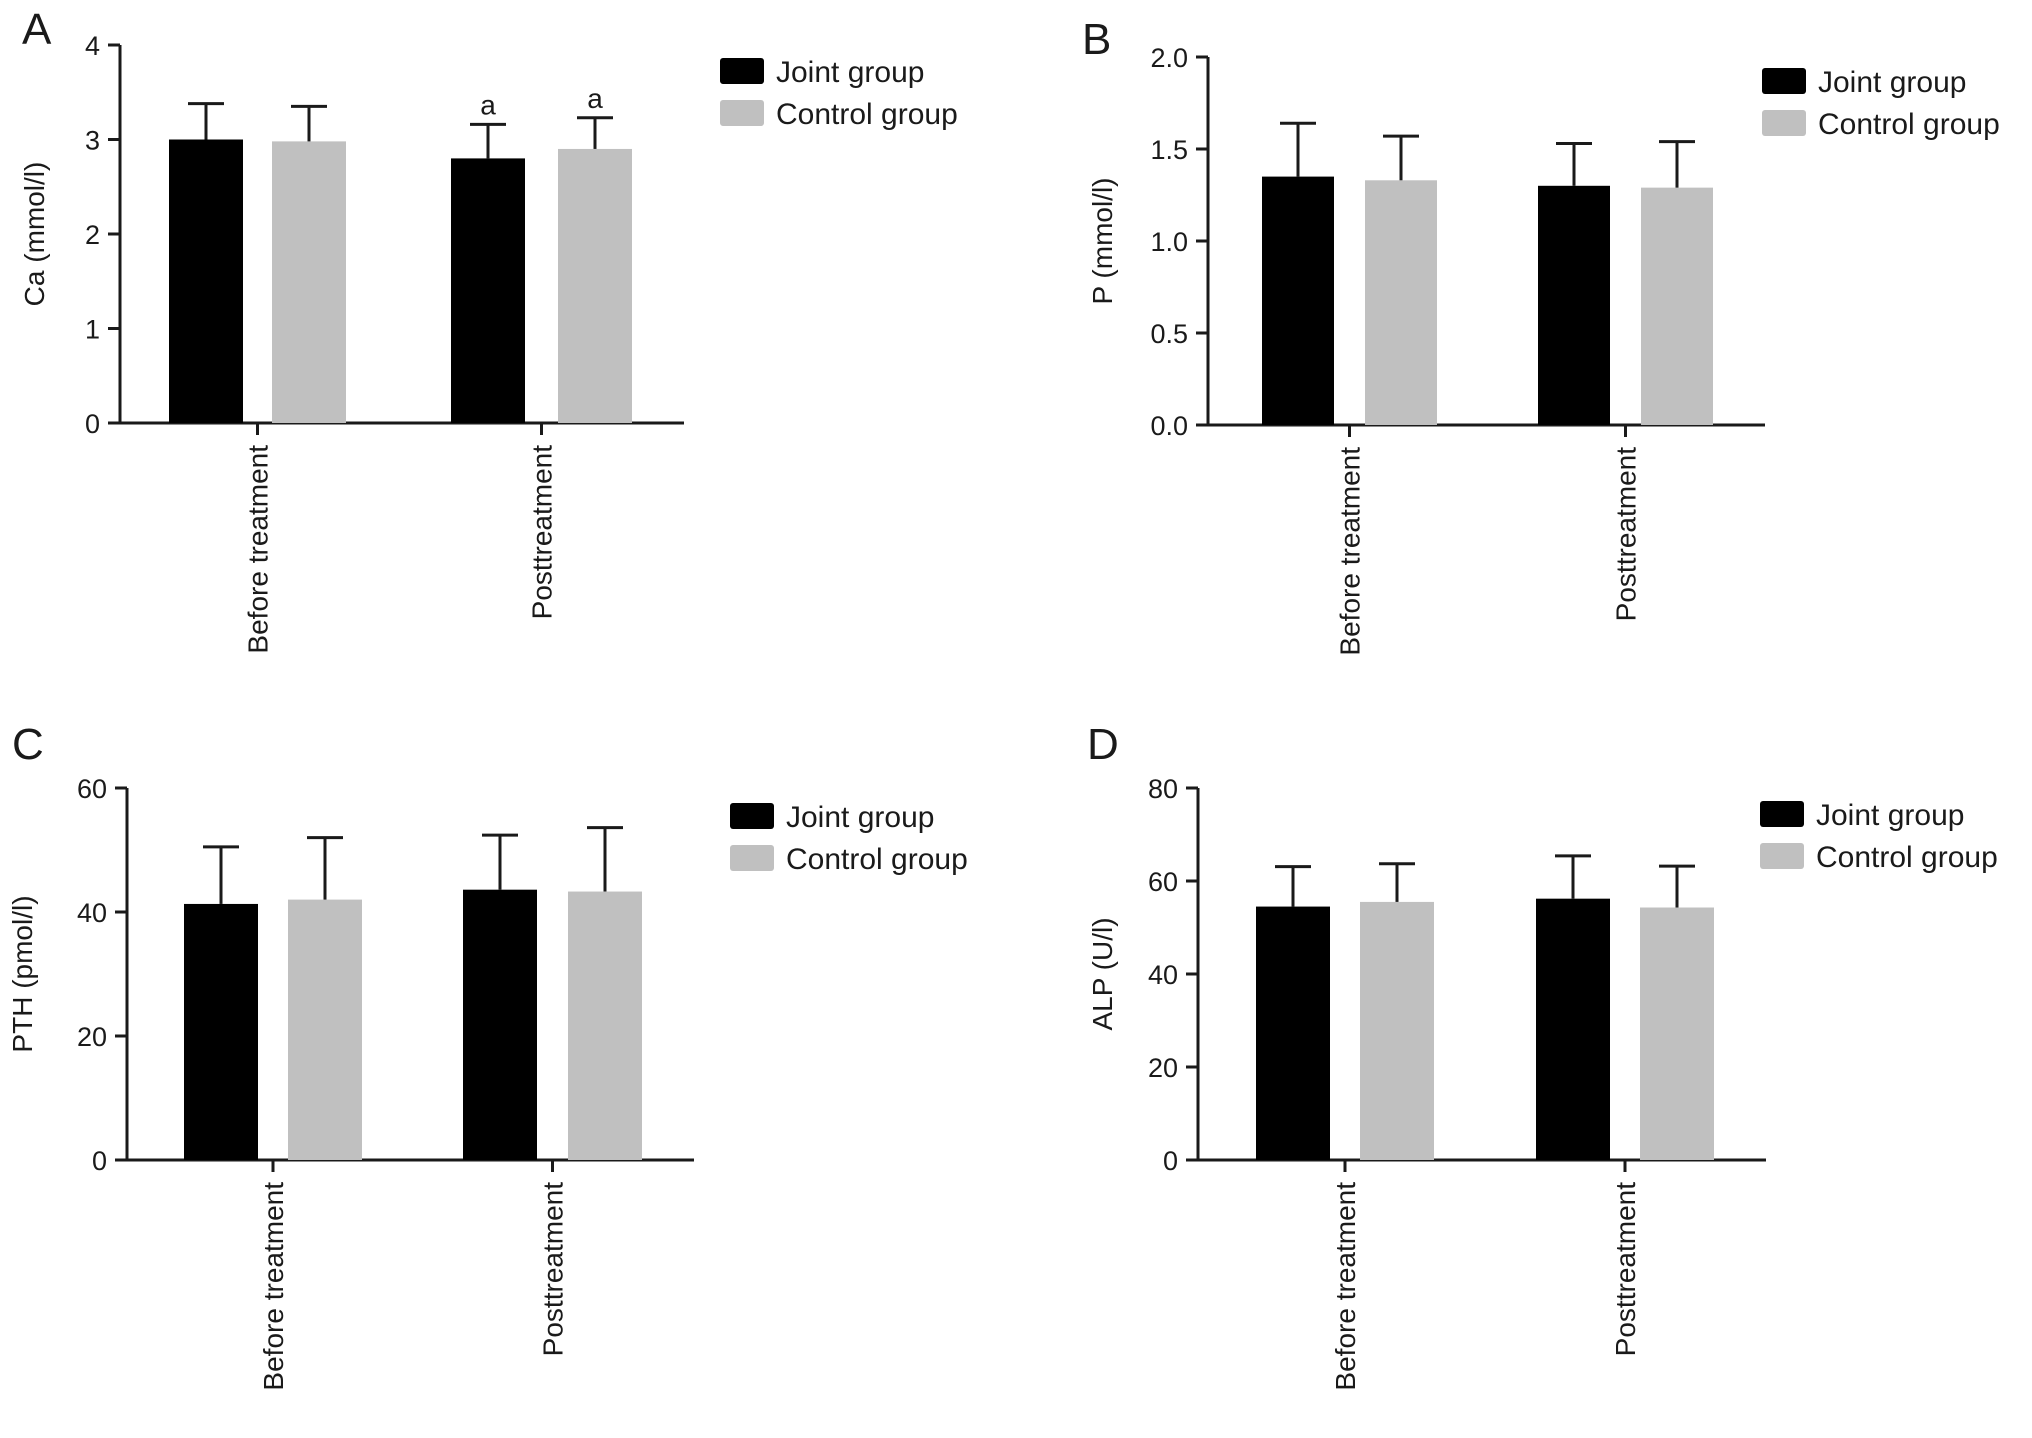 This screenshot has height=1438, width=2032. What do you see at coordinates (1096, 39) in the screenshot?
I see `panel-letter: B` at bounding box center [1096, 39].